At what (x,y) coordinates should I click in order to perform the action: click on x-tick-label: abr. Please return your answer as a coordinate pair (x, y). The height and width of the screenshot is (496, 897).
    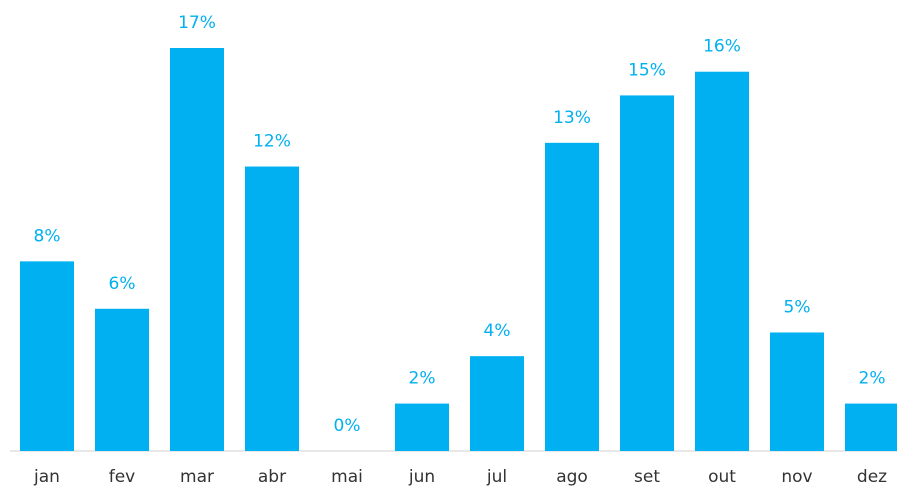
    Looking at the image, I should click on (272, 477).